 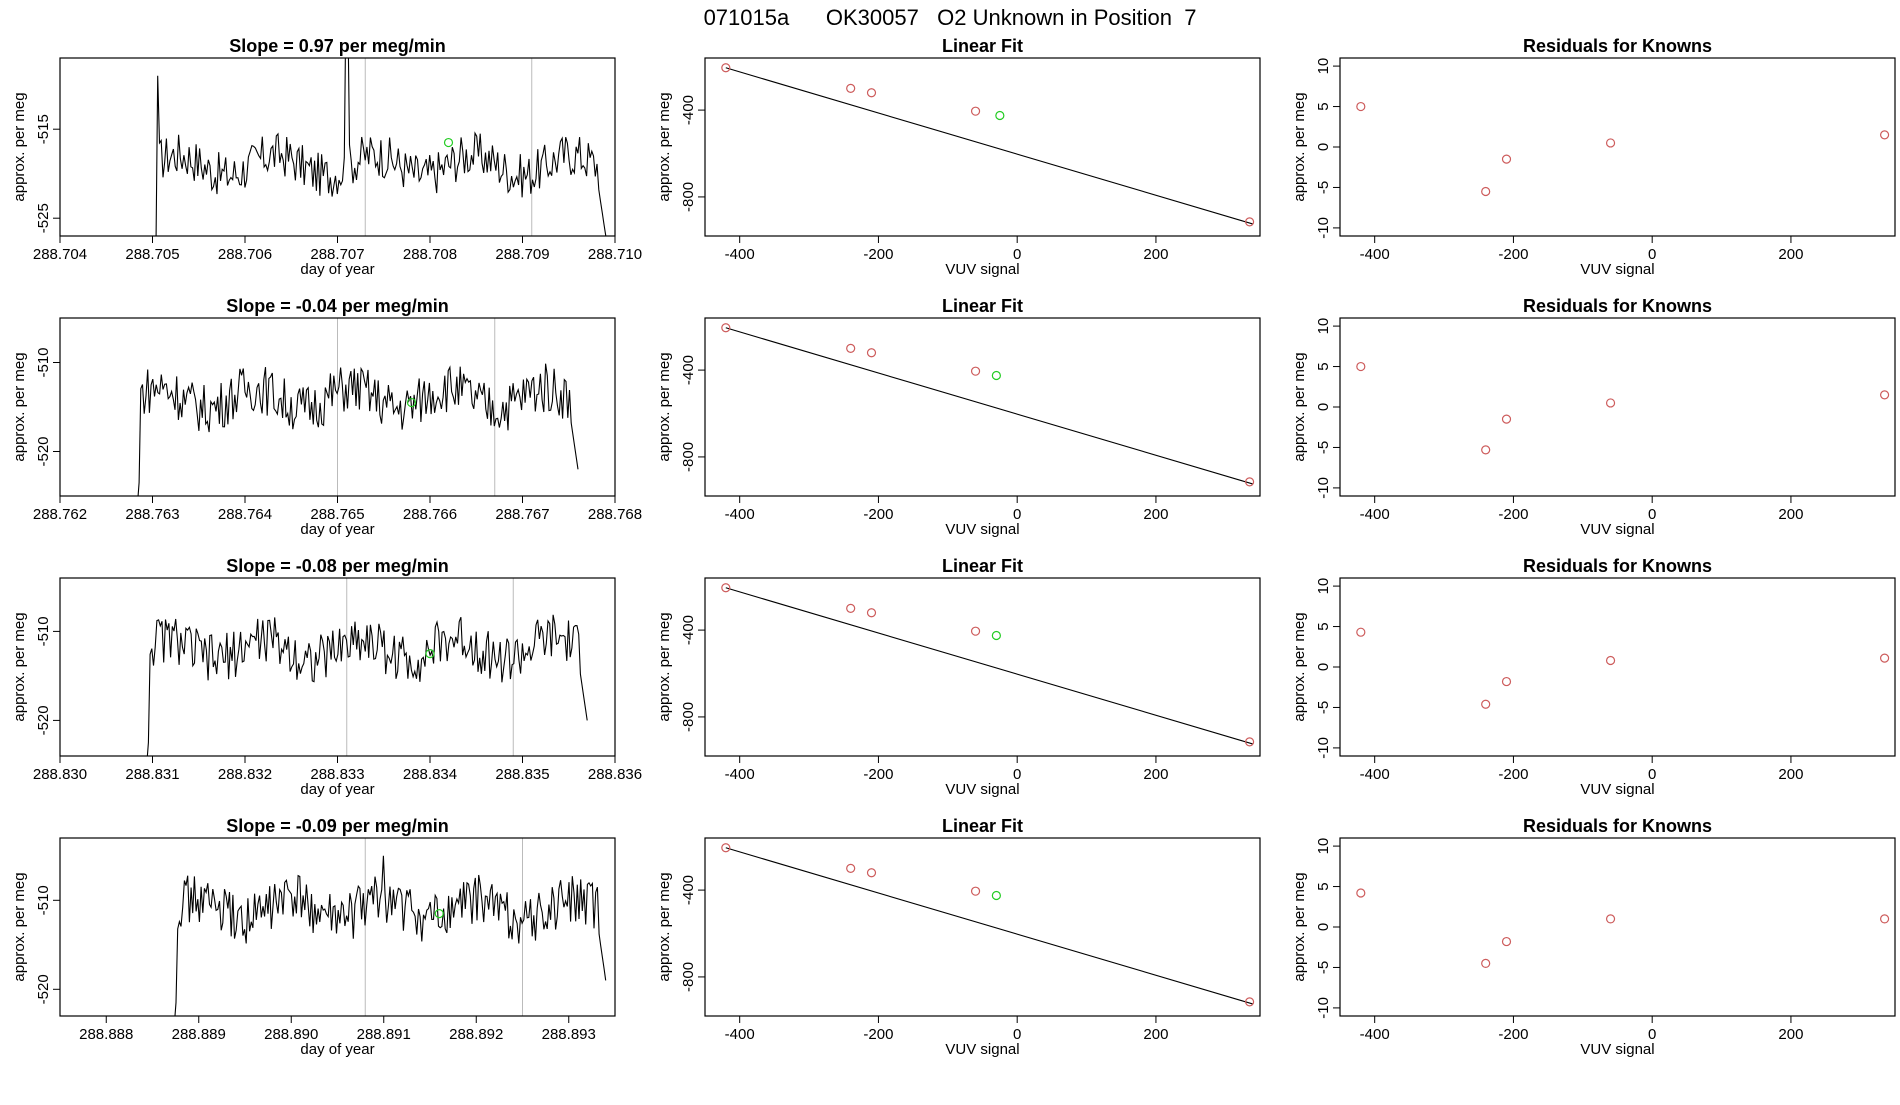 I want to click on panel-title: Residuals for Knowns, so click(x=1617, y=306).